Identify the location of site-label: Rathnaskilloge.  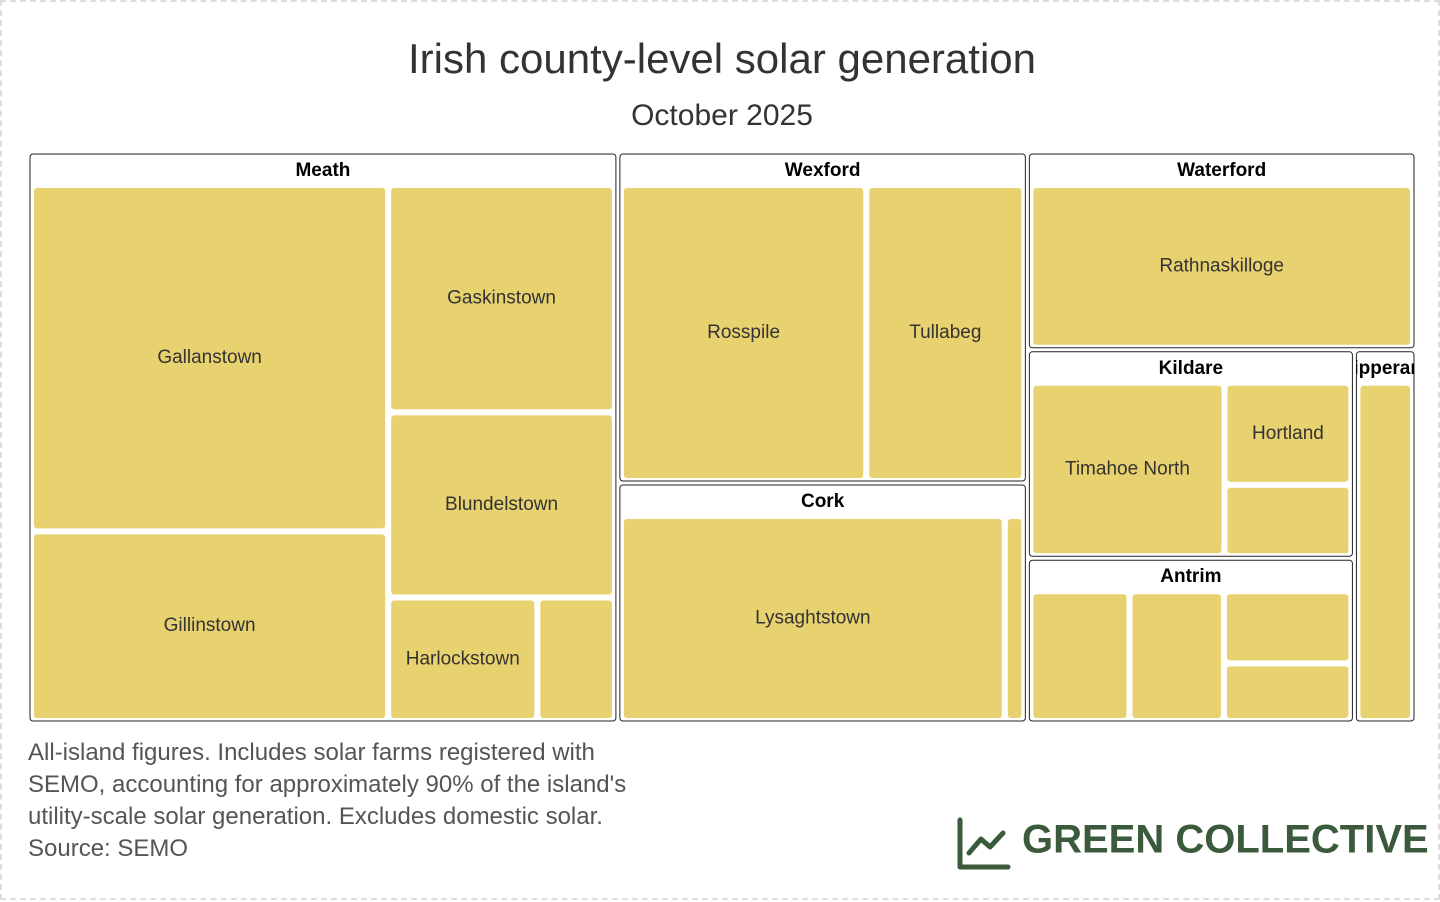
(1221, 265).